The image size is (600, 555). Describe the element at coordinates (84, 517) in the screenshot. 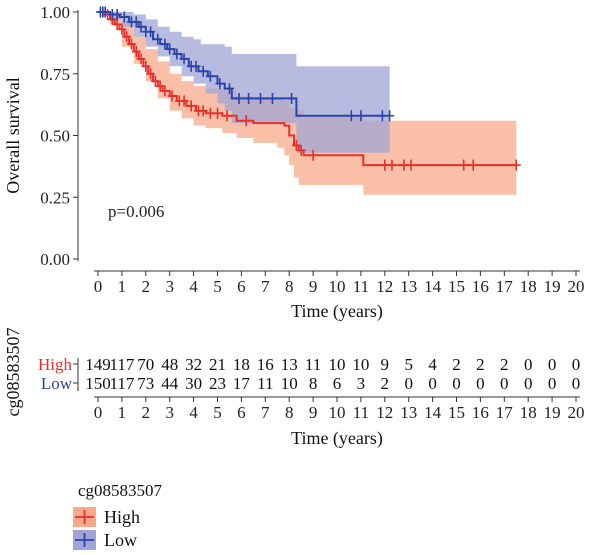

I see `legend-key-mark-high` at that location.